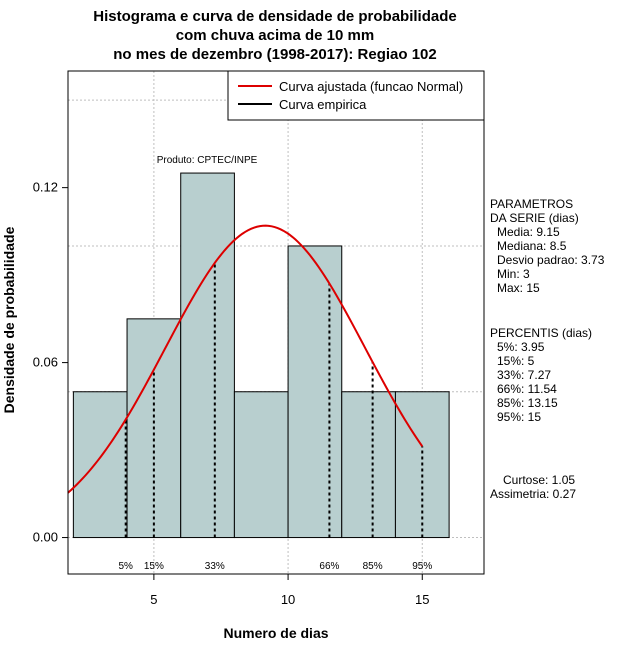 Image resolution: width=640 pixels, height=660 pixels. Describe the element at coordinates (539, 480) in the screenshot. I see `kurtosis: Curtose: 1.05` at that location.